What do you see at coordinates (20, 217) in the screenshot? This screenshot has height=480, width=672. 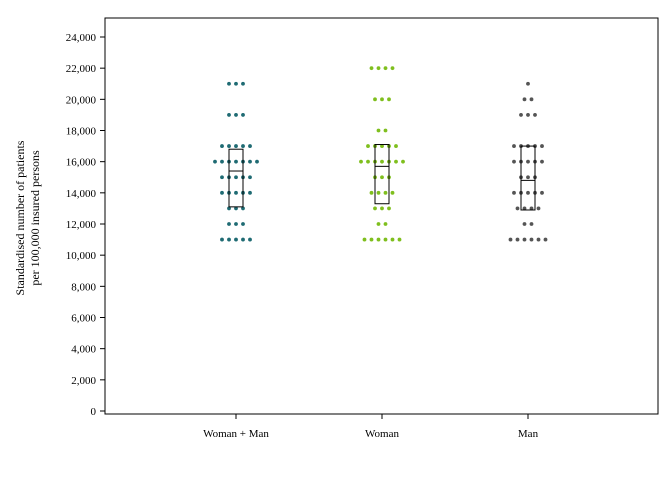 I see `y-axis-title-line-1: Standardised number of patients` at bounding box center [20, 217].